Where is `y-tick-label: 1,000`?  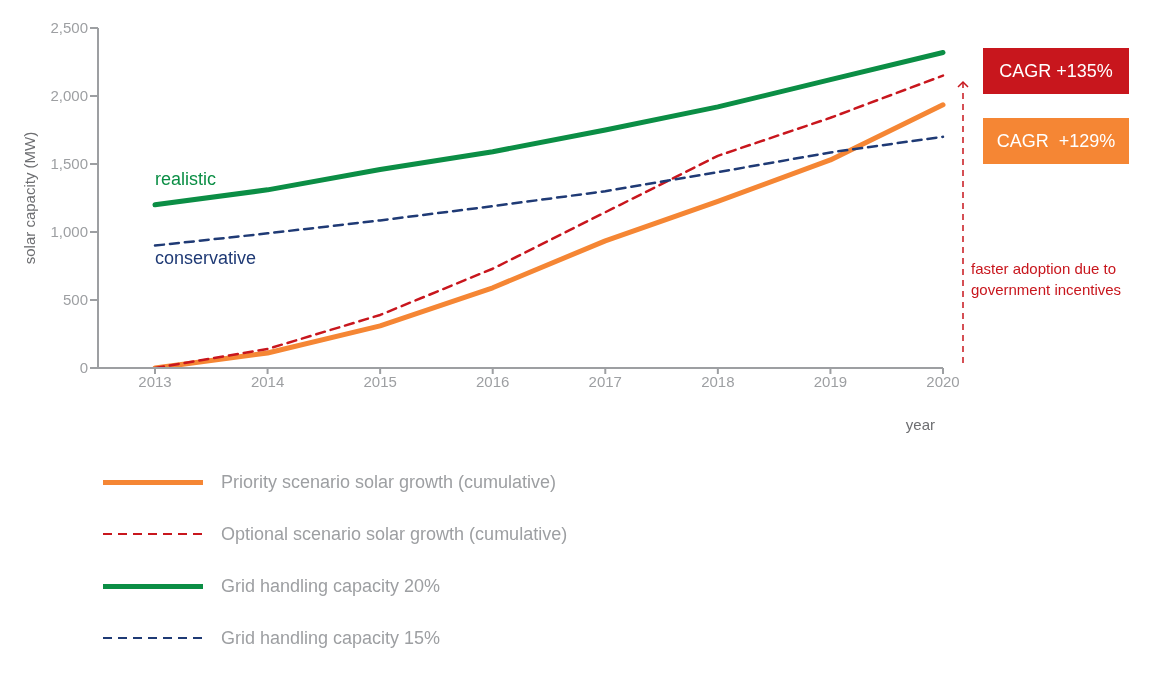
y-tick-label: 1,000 is located at coordinates (69, 232).